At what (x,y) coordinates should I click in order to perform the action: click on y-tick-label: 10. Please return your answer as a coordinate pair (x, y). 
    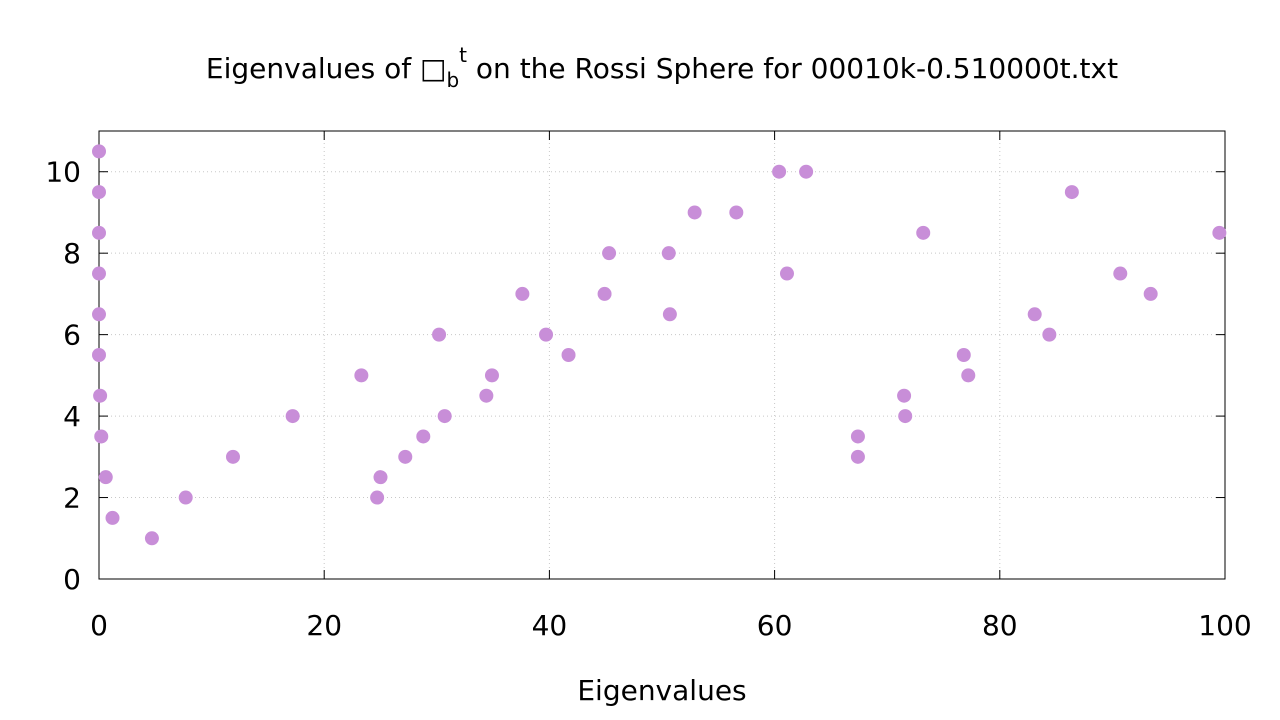
    Looking at the image, I should click on (63, 172).